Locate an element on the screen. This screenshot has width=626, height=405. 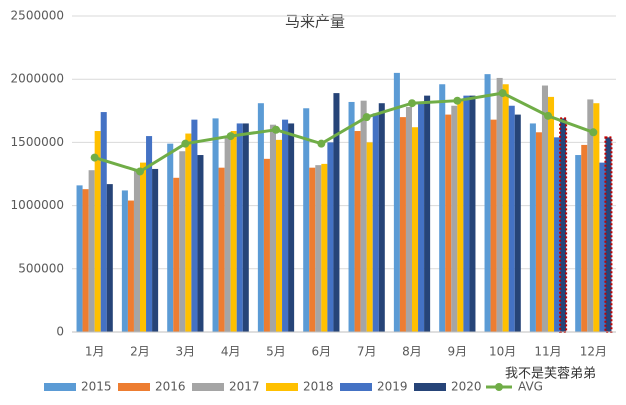
x-tick-label: 6月 is located at coordinates (322, 352).